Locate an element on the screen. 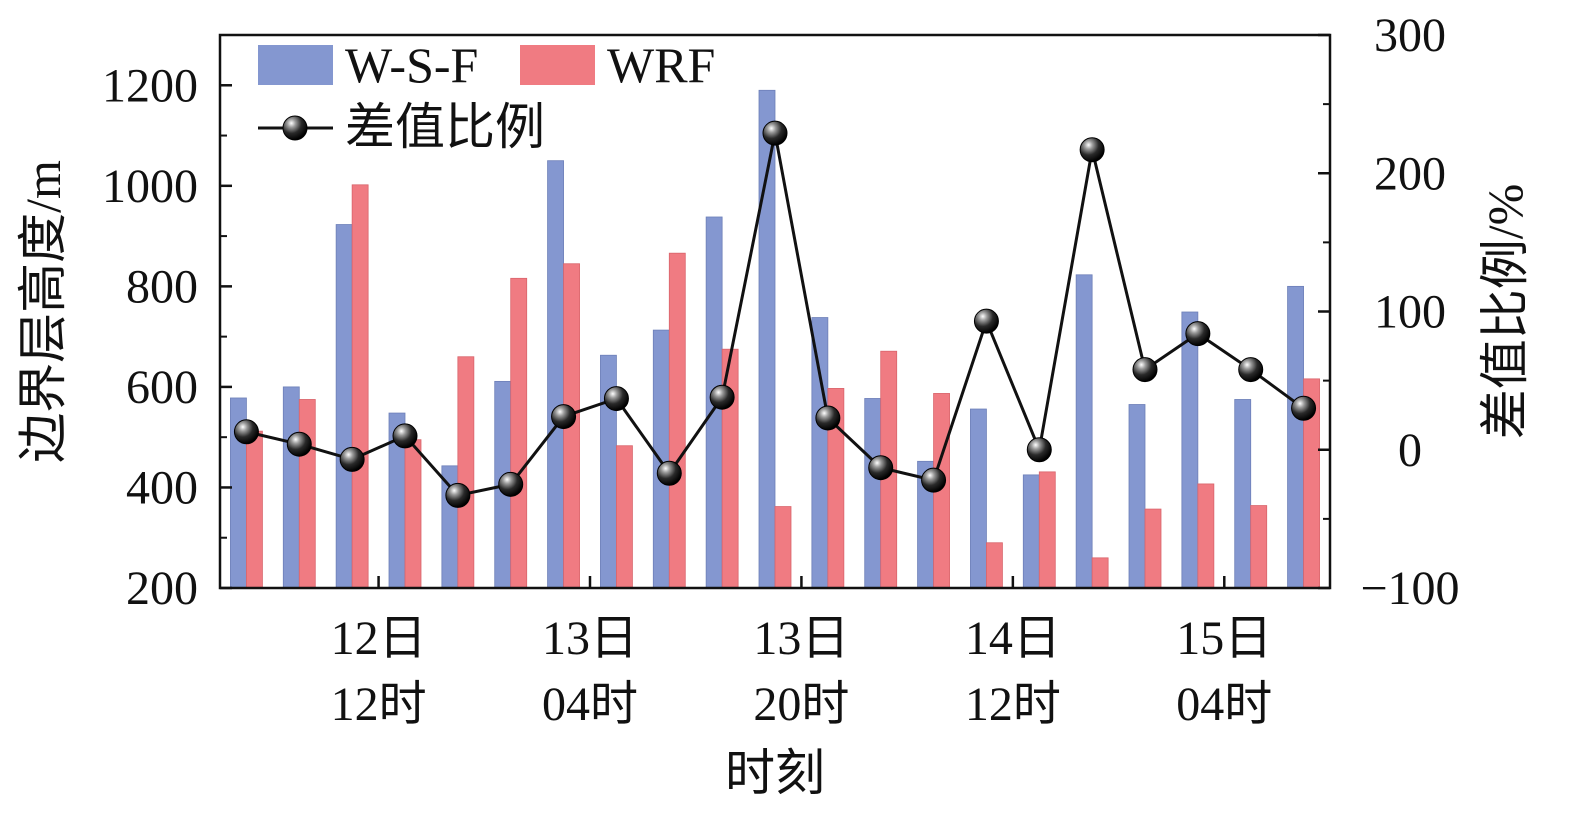  x-tick-label-hour-2: 20时 is located at coordinates (801, 704).